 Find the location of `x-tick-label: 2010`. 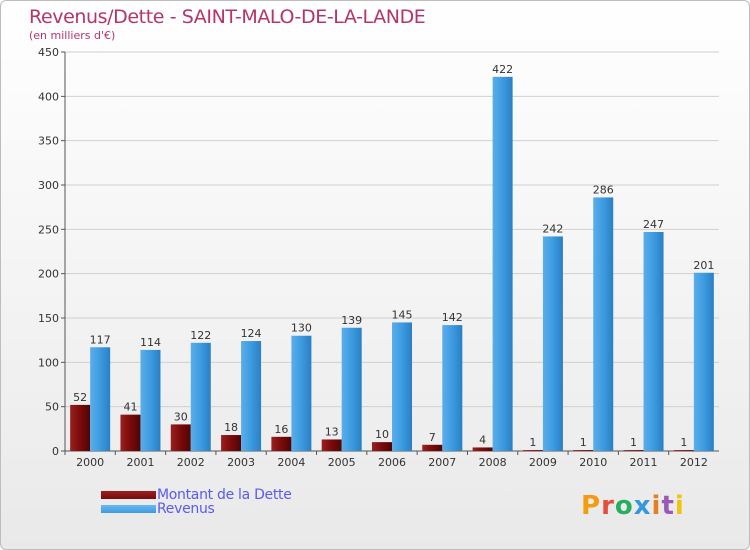

x-tick-label: 2010 is located at coordinates (593, 462).